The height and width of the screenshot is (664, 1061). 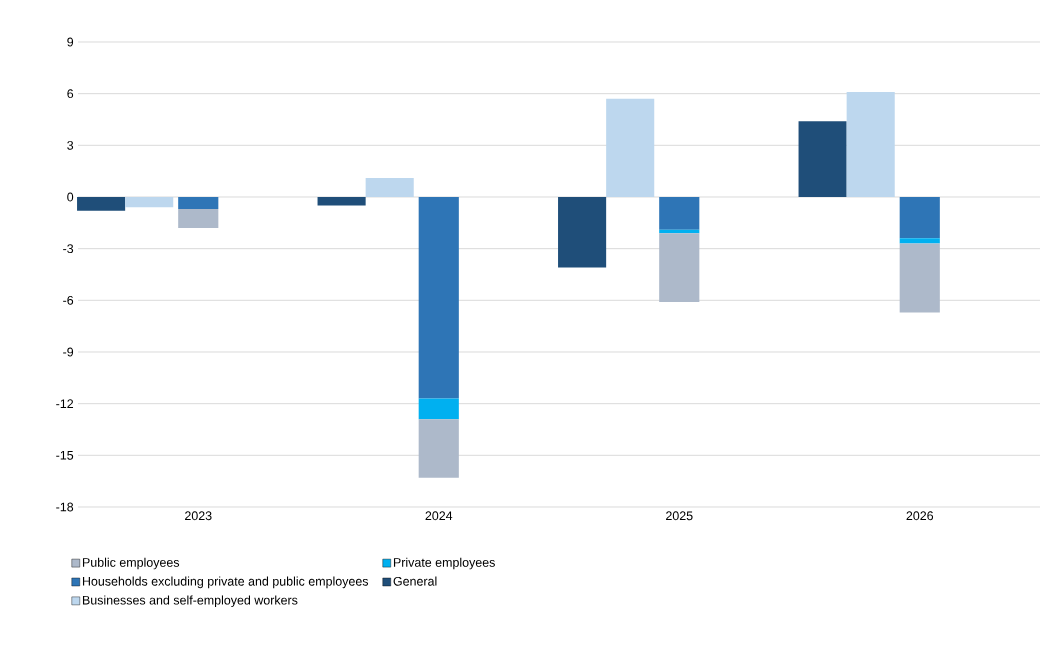 I want to click on x-tick-label: 2026, so click(x=920, y=516).